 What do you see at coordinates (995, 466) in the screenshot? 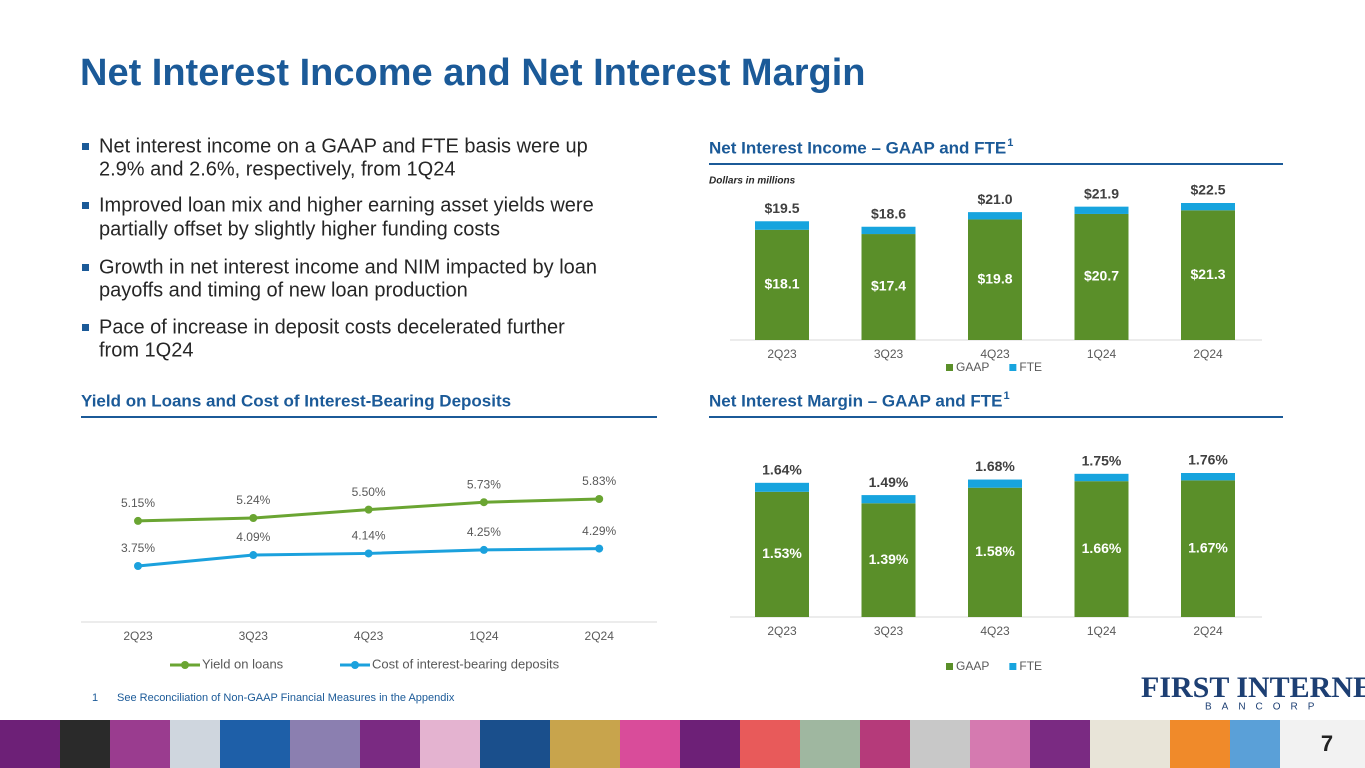
I see `bar-total-label: 1.68%` at bounding box center [995, 466].